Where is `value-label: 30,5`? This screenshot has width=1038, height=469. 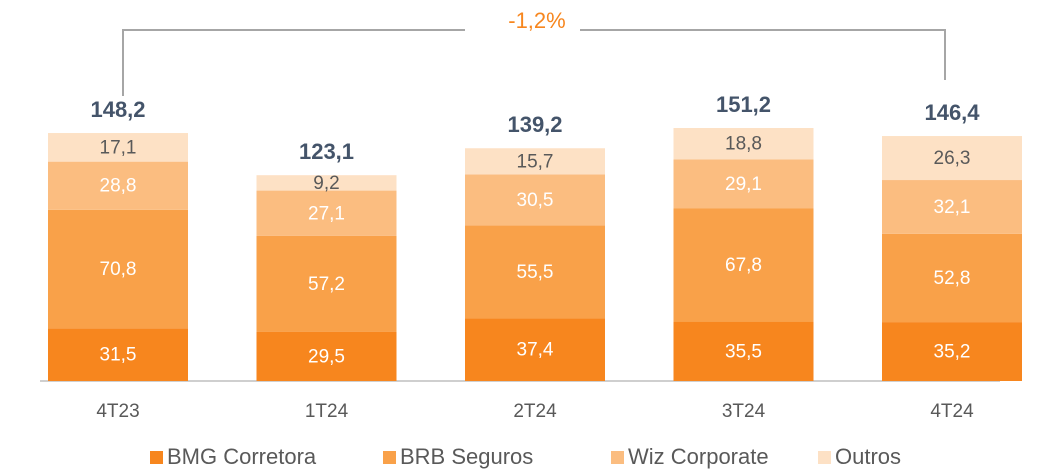 value-label: 30,5 is located at coordinates (535, 200).